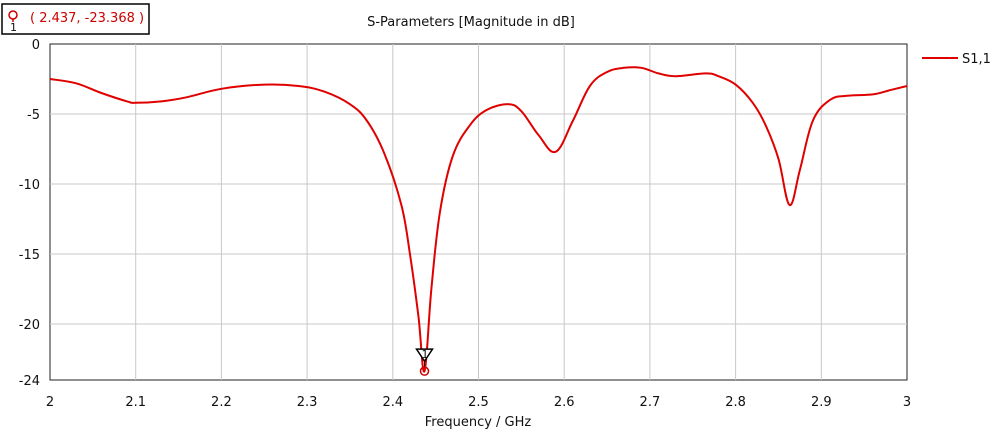 This screenshot has height=431, width=1000. Describe the element at coordinates (564, 402) in the screenshot. I see `x-tick-label: 2.6` at that location.